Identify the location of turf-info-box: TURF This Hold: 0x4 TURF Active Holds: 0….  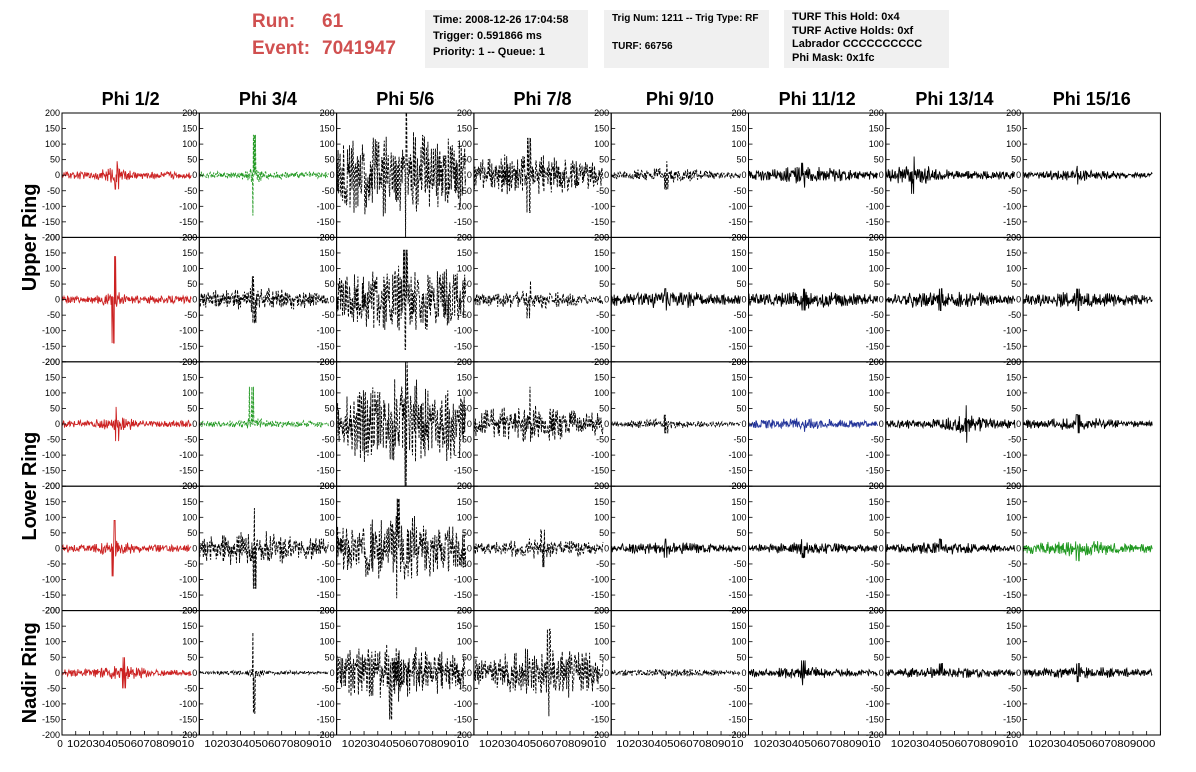
(866, 39).